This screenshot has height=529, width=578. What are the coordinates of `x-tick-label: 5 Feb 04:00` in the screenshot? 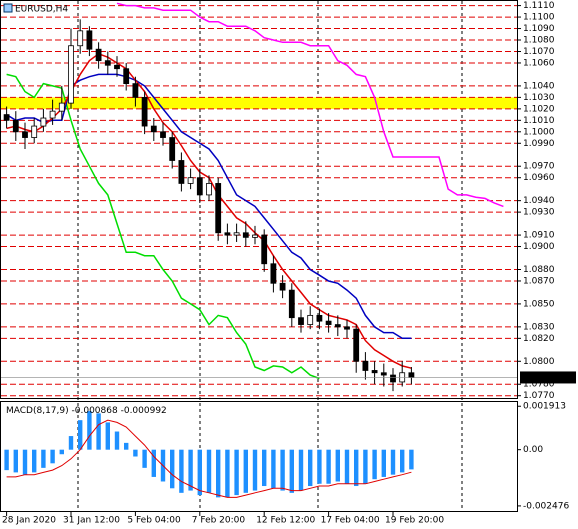 It's located at (154, 521).